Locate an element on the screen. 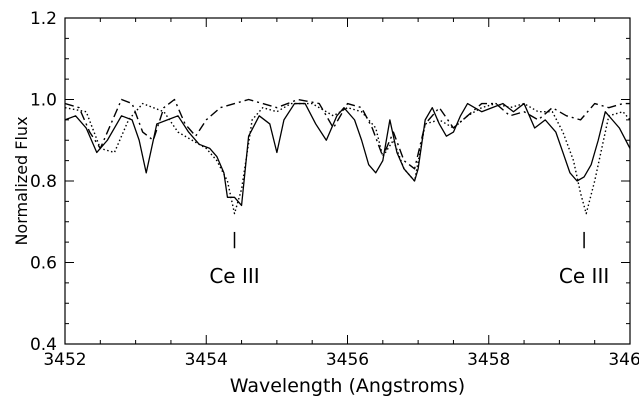  y-axis-title: Normalized Flux is located at coordinates (21, 180).